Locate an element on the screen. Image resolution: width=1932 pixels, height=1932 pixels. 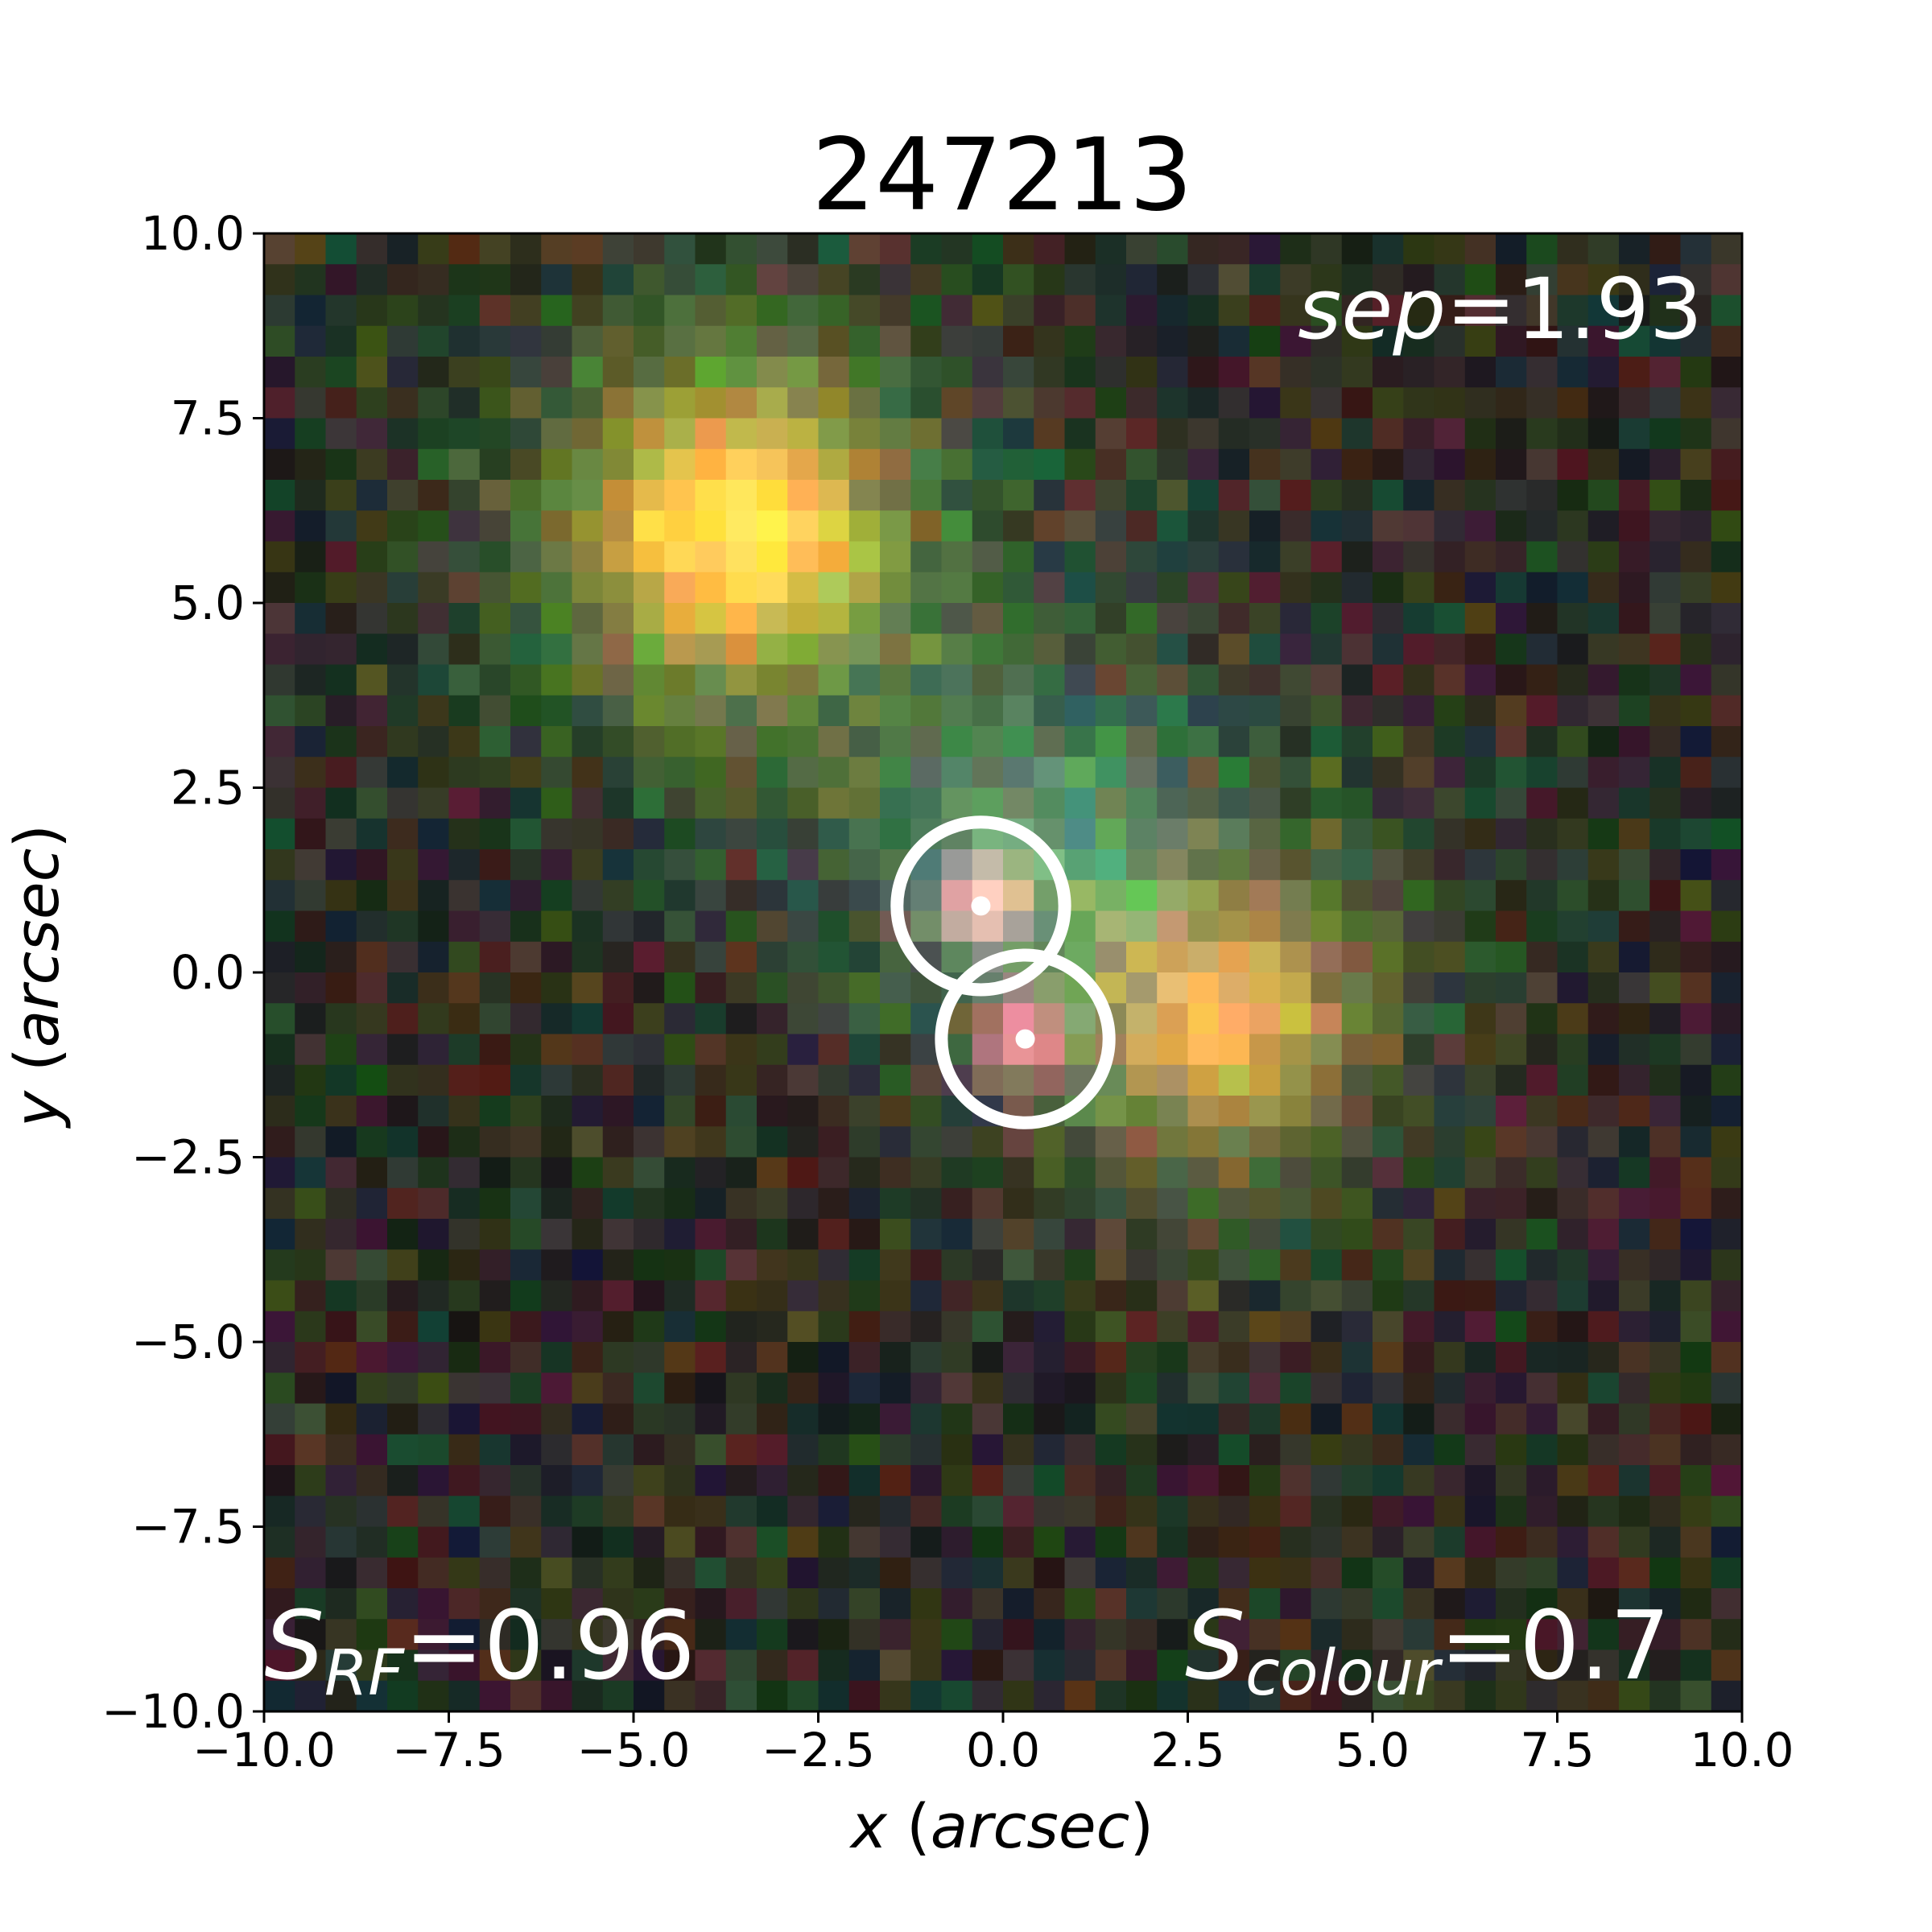
separation-annotation: sep=1.93 is located at coordinates (1500, 309).